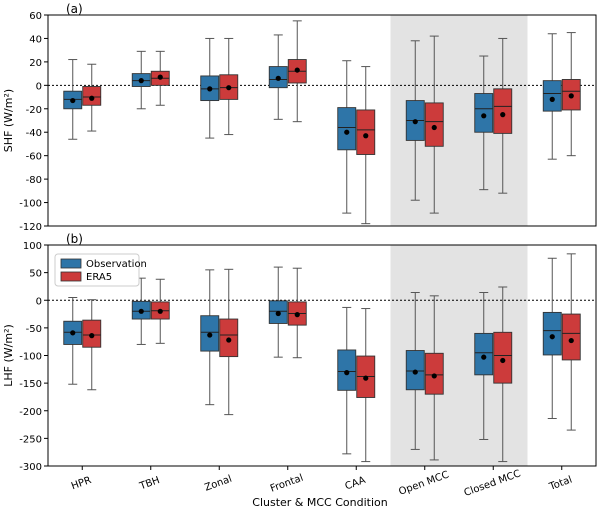 The height and width of the screenshot is (512, 600). What do you see at coordinates (30, 439) in the screenshot?
I see `ytick-label: -250` at bounding box center [30, 439].